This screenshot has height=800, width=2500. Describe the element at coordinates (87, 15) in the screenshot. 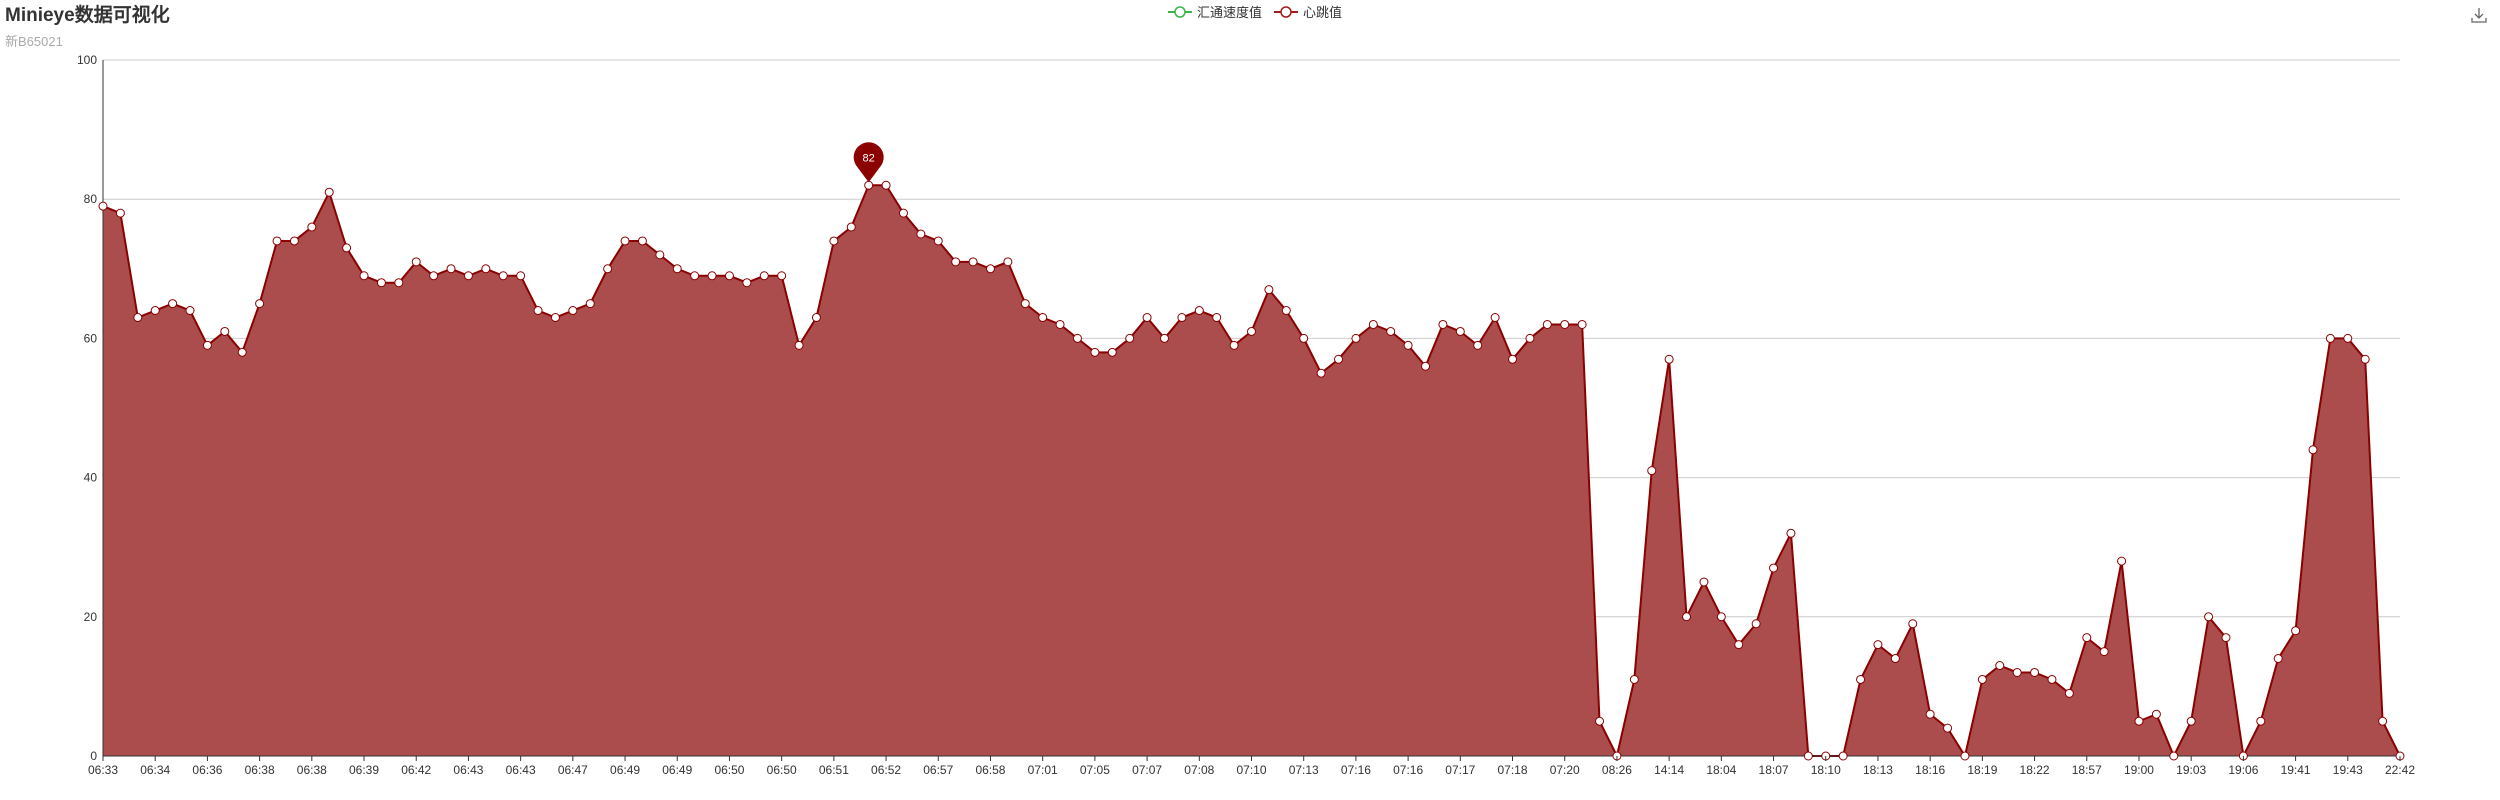

I see `chart-title: Minieye数据可视化` at that location.